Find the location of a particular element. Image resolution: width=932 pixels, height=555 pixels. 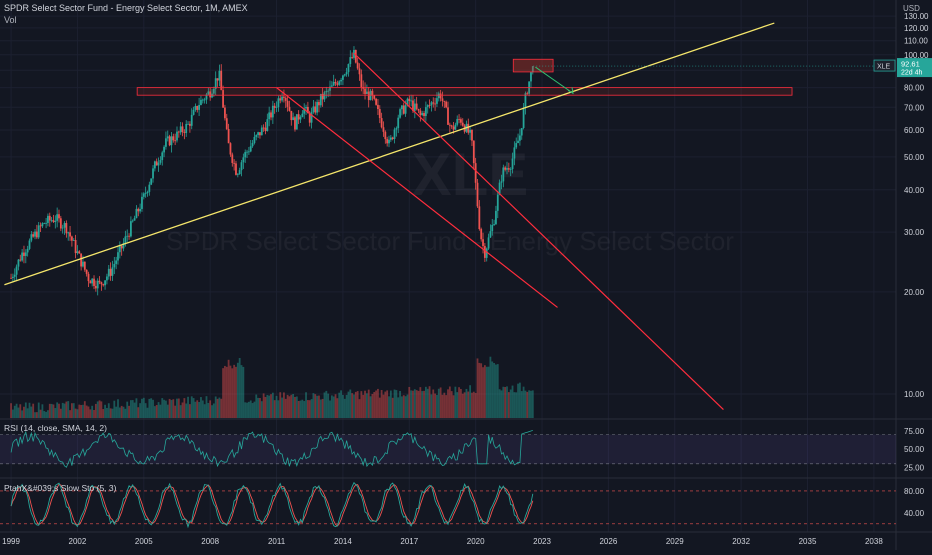

horizontal-resistance-zone is located at coordinates (464, 91).